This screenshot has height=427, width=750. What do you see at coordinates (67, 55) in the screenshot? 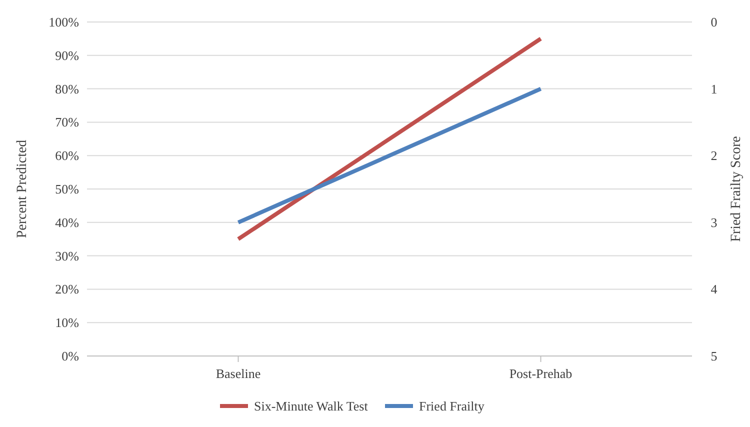
I see `y-tick-label: 90%` at bounding box center [67, 55].